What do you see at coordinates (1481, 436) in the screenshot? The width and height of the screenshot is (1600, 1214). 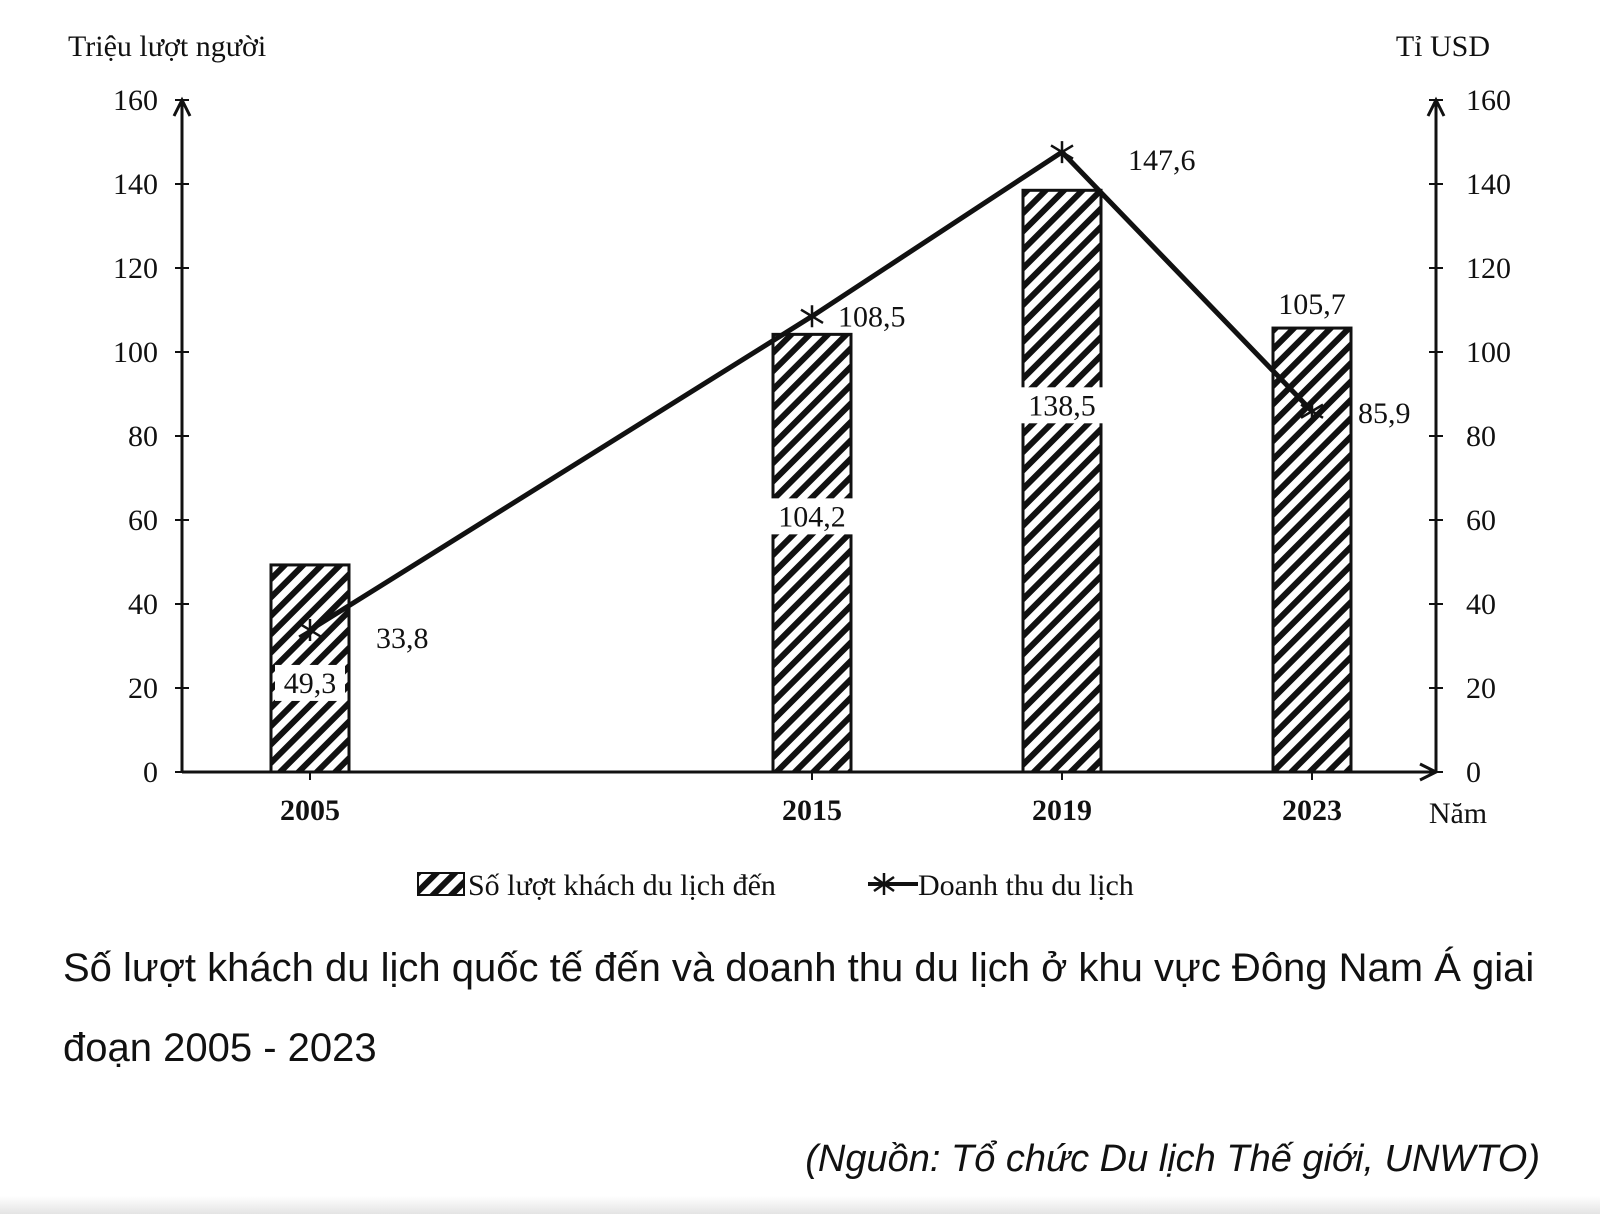 I see `y-right-tick-label: 80` at bounding box center [1481, 436].